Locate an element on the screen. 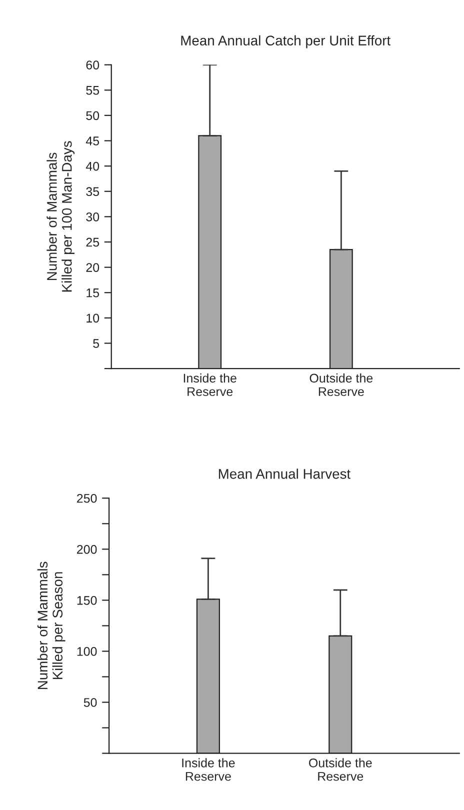  y-tick-label: 45 is located at coordinates (93, 141).